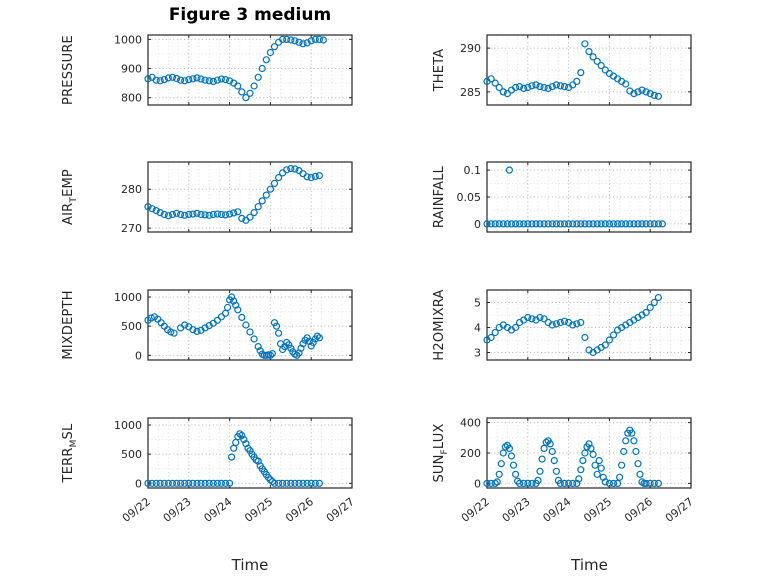 The height and width of the screenshot is (583, 778). I want to click on figure-title: Figure 3 medium, so click(250, 15).